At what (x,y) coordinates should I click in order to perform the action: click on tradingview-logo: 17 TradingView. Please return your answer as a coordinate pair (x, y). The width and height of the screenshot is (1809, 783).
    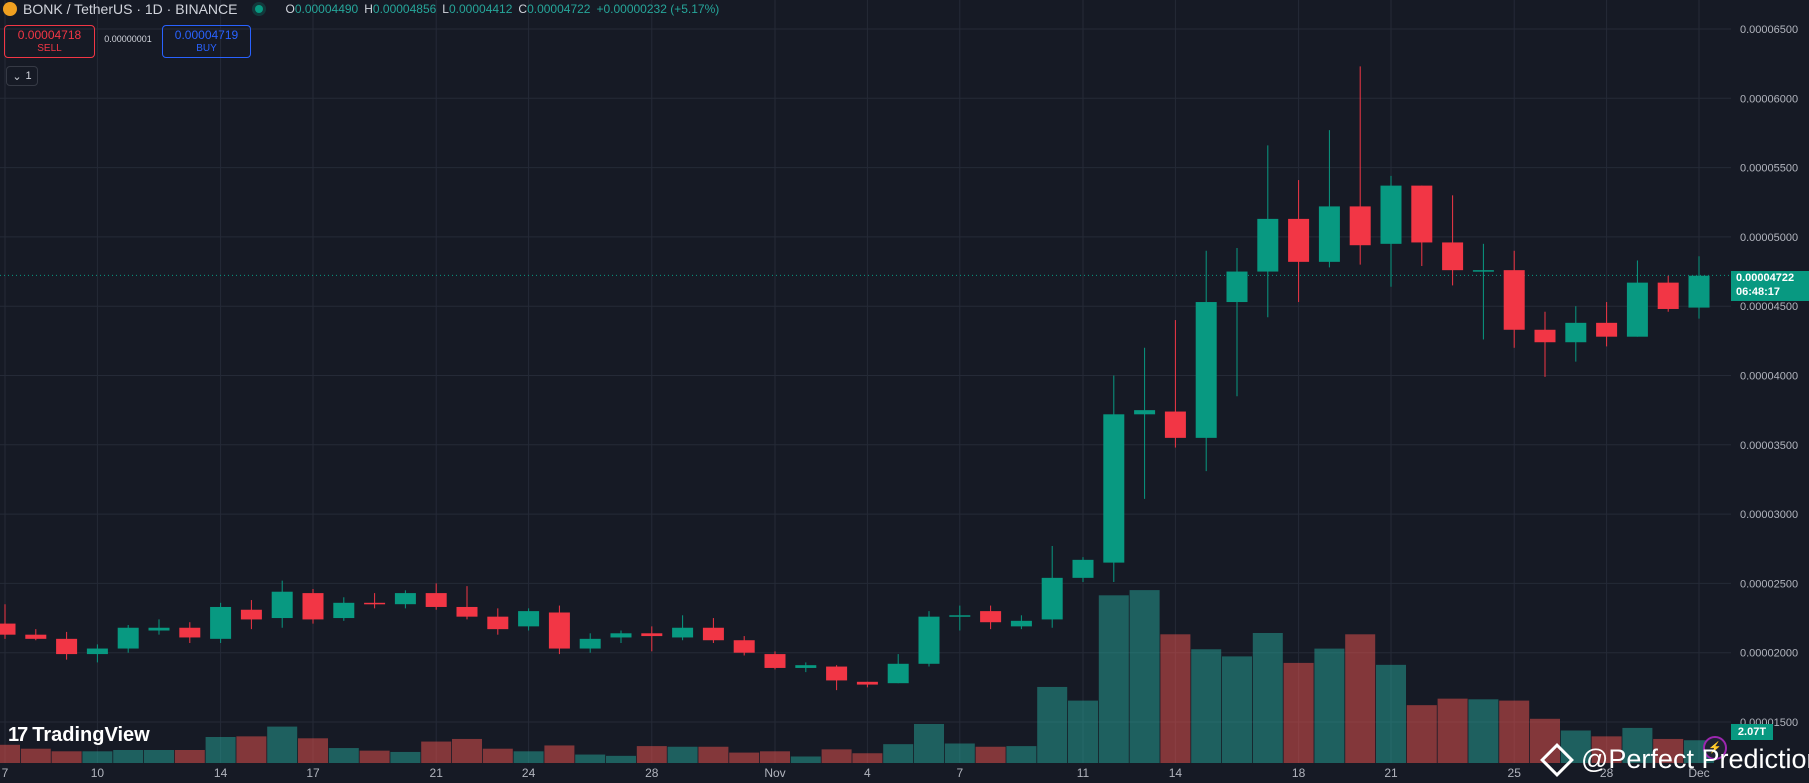
    Looking at the image, I should click on (79, 735).